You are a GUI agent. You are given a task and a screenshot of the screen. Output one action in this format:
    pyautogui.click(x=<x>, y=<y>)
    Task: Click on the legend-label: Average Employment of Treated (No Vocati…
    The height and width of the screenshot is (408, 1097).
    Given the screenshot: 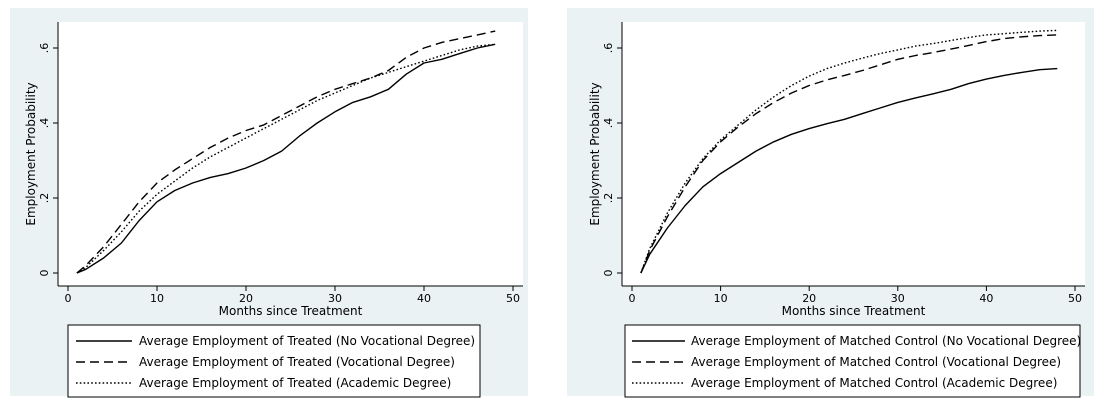 What is the action you would take?
    pyautogui.click(x=307, y=341)
    